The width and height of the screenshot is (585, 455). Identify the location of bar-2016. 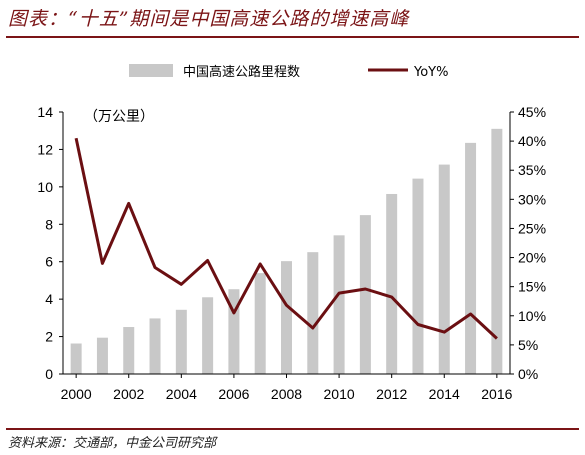
(497, 251).